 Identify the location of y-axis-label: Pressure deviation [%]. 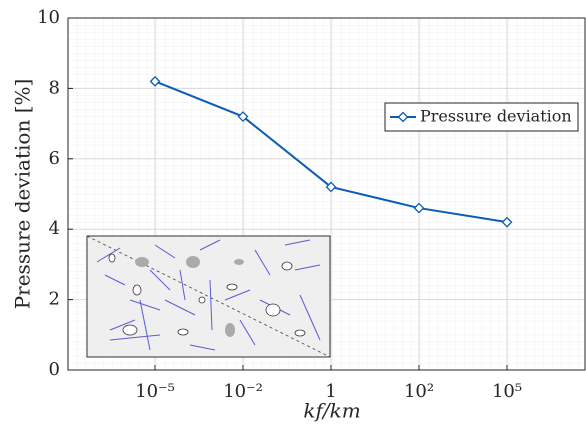
(23, 194).